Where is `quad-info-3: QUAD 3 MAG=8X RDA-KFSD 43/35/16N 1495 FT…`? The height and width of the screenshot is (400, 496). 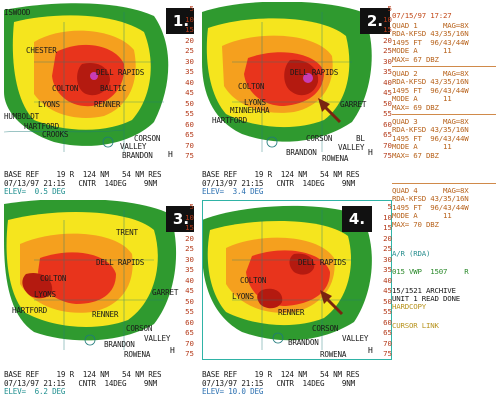 quad-info-3: QUAD 3 MAG=8X RDA-KFSD 43/35/16N 1495 FT… is located at coordinates (430, 138).